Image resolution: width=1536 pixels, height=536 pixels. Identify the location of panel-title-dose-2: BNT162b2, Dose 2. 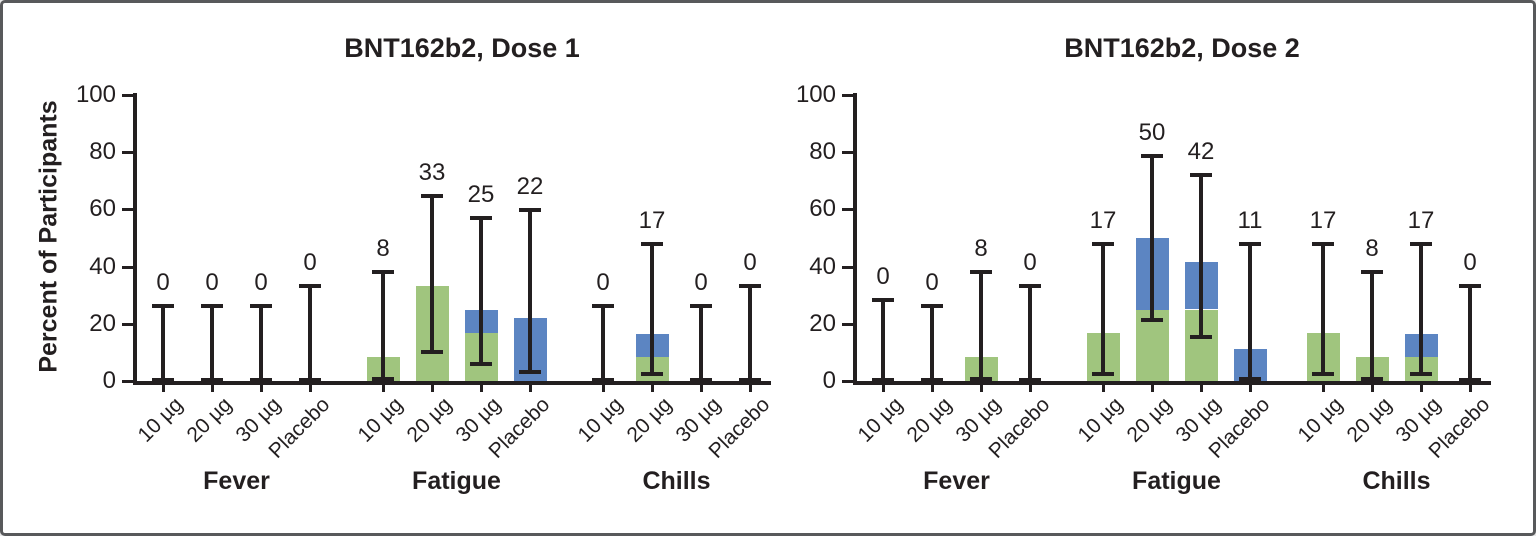
(1182, 48).